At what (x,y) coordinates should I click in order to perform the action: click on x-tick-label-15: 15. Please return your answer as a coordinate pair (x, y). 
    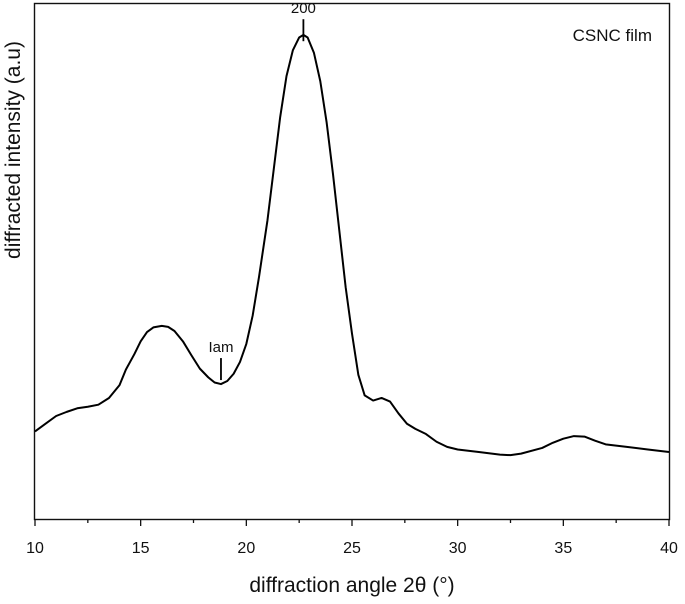
    Looking at the image, I should click on (141, 548).